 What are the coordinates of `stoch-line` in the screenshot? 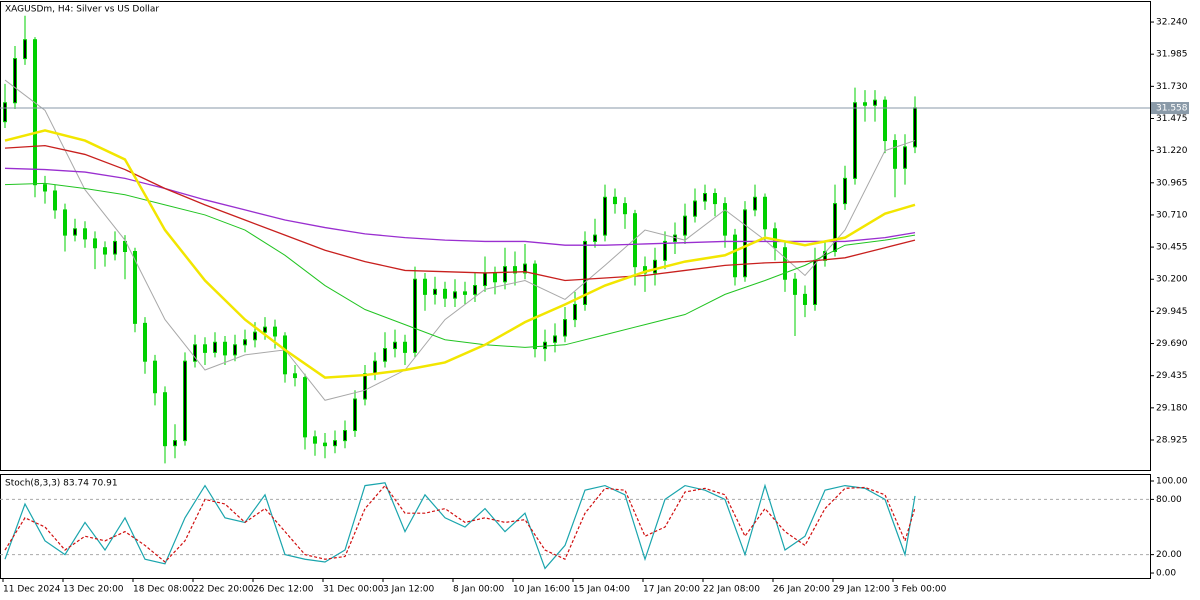 It's located at (460, 523).